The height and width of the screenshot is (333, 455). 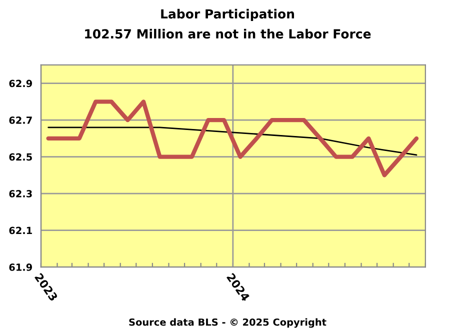 What do you see at coordinates (20, 194) in the screenshot?
I see `y-tick-label: 62.3` at bounding box center [20, 194].